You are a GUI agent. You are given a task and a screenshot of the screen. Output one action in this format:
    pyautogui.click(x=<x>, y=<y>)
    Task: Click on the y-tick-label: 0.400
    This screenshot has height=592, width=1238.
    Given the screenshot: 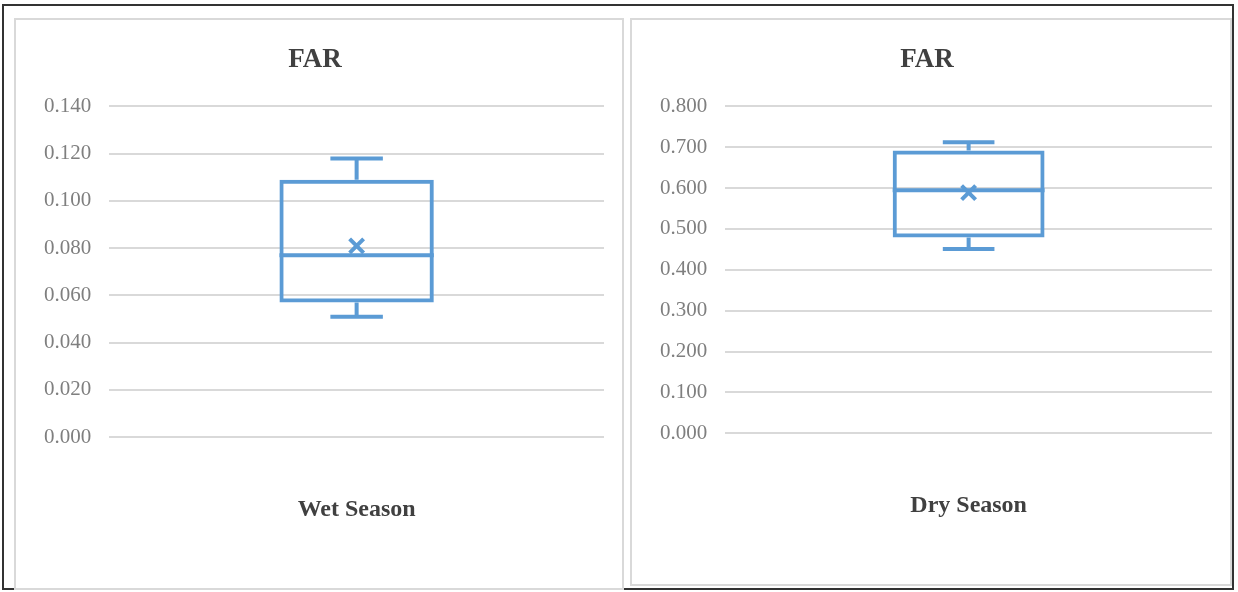 What is the action you would take?
    pyautogui.click(x=684, y=268)
    